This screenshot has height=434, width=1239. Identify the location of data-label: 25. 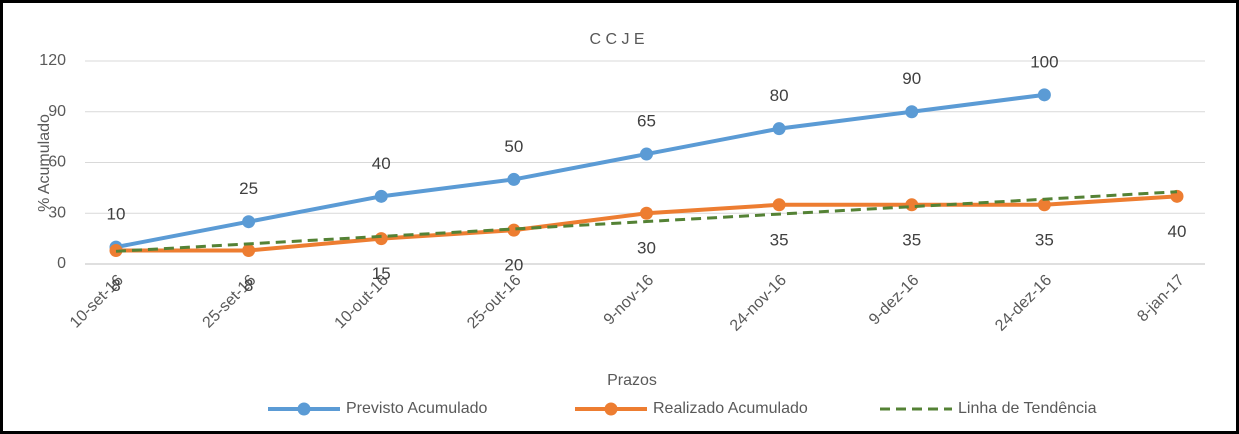
(248, 188).